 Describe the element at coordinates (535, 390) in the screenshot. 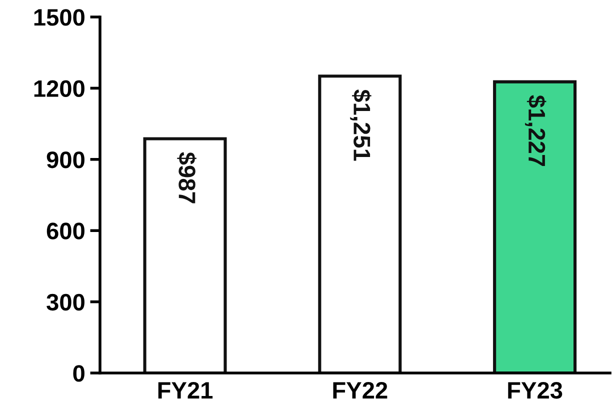

I see `x-tick-label: FY23` at that location.